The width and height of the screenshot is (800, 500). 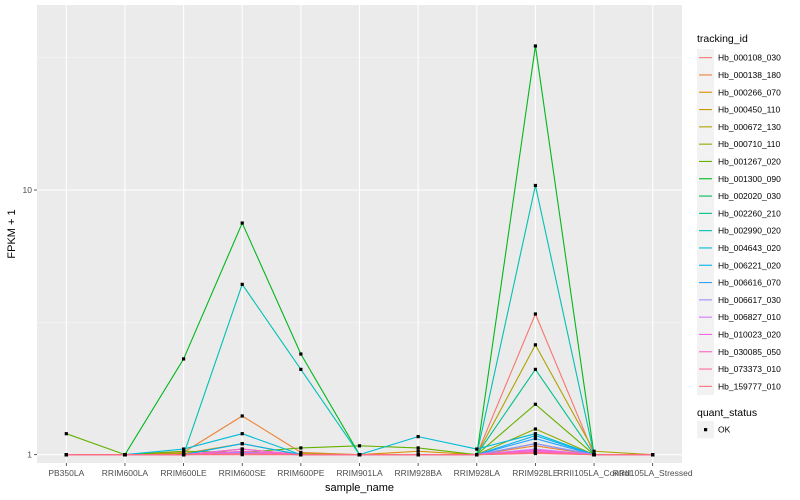 I want to click on point-Hb_030085_050-RRIM600SE, so click(x=242, y=451).